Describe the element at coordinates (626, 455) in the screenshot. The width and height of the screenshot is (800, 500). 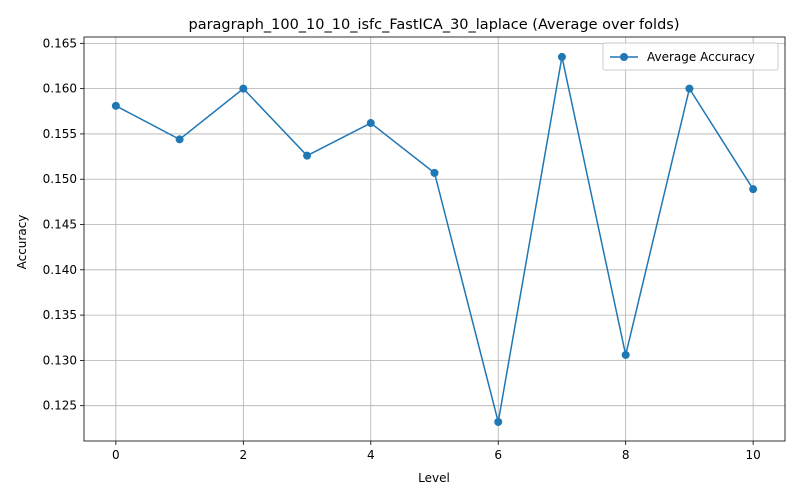
I see `x-tick-label: 8` at that location.